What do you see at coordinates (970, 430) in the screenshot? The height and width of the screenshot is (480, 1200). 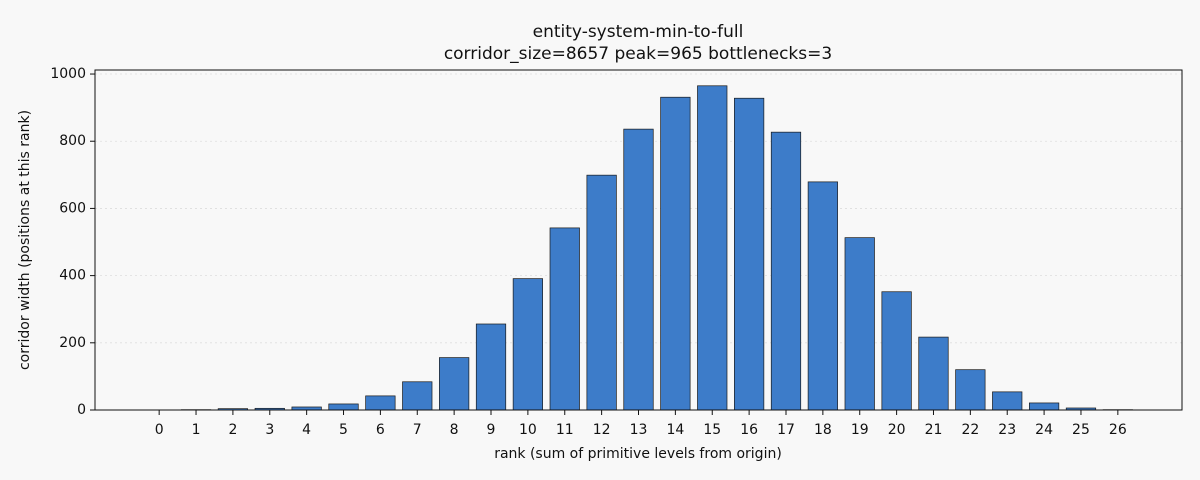 I see `x-tick-label: 22` at bounding box center [970, 430].